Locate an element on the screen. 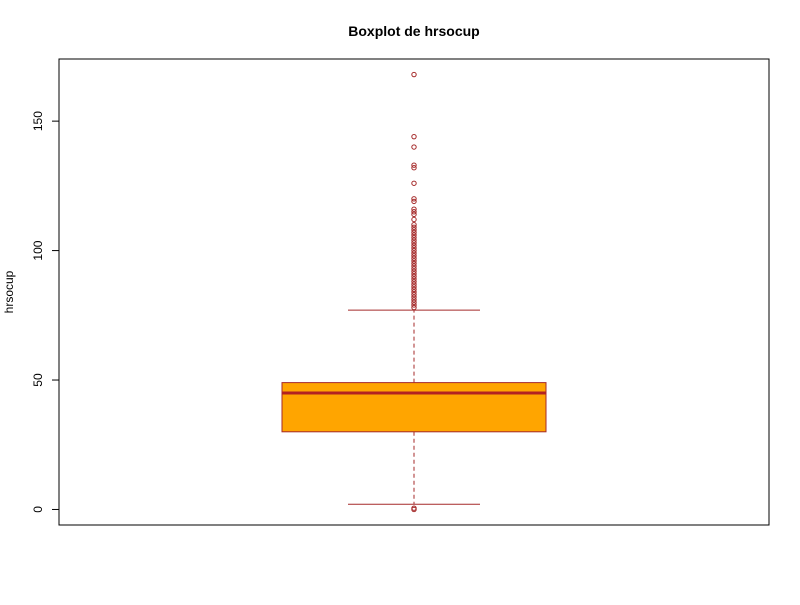 The image size is (800, 605). outliers-group is located at coordinates (414, 292).